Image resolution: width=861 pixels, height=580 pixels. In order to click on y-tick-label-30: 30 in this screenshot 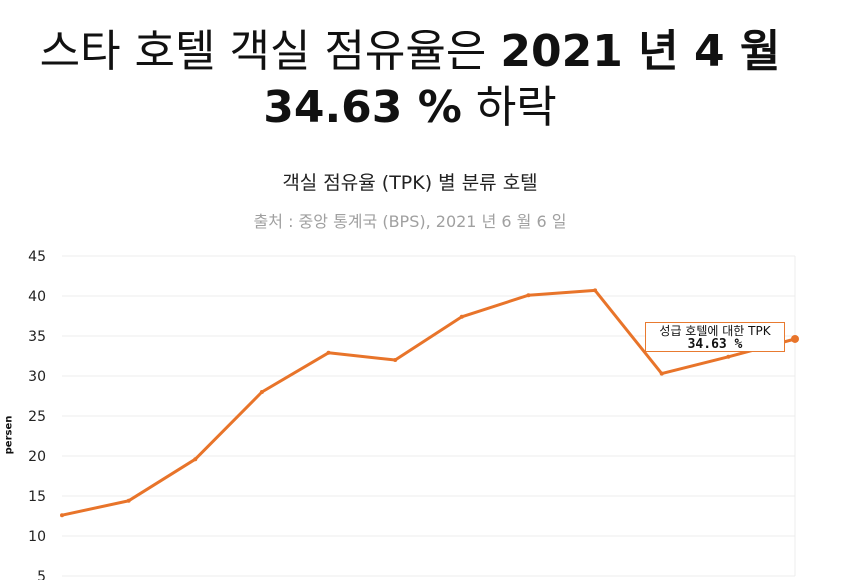, I will do `click(37, 377)`.